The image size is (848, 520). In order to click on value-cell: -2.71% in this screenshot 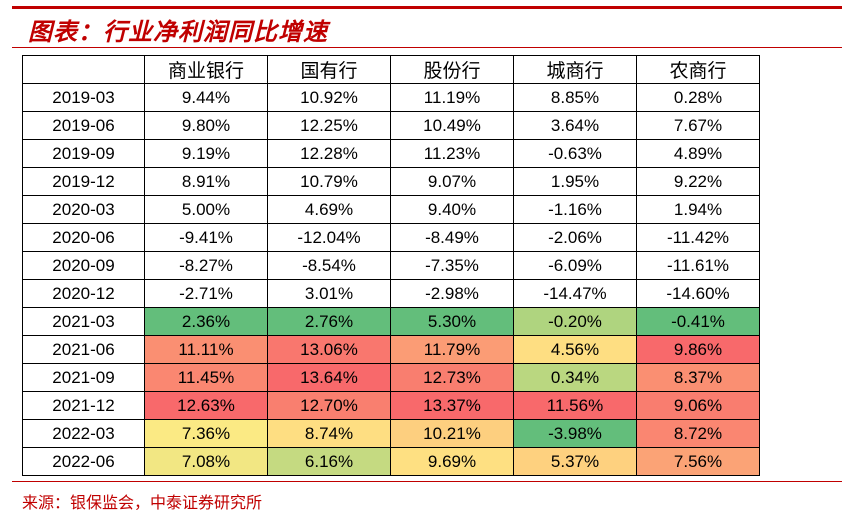, I will do `click(206, 293)`.